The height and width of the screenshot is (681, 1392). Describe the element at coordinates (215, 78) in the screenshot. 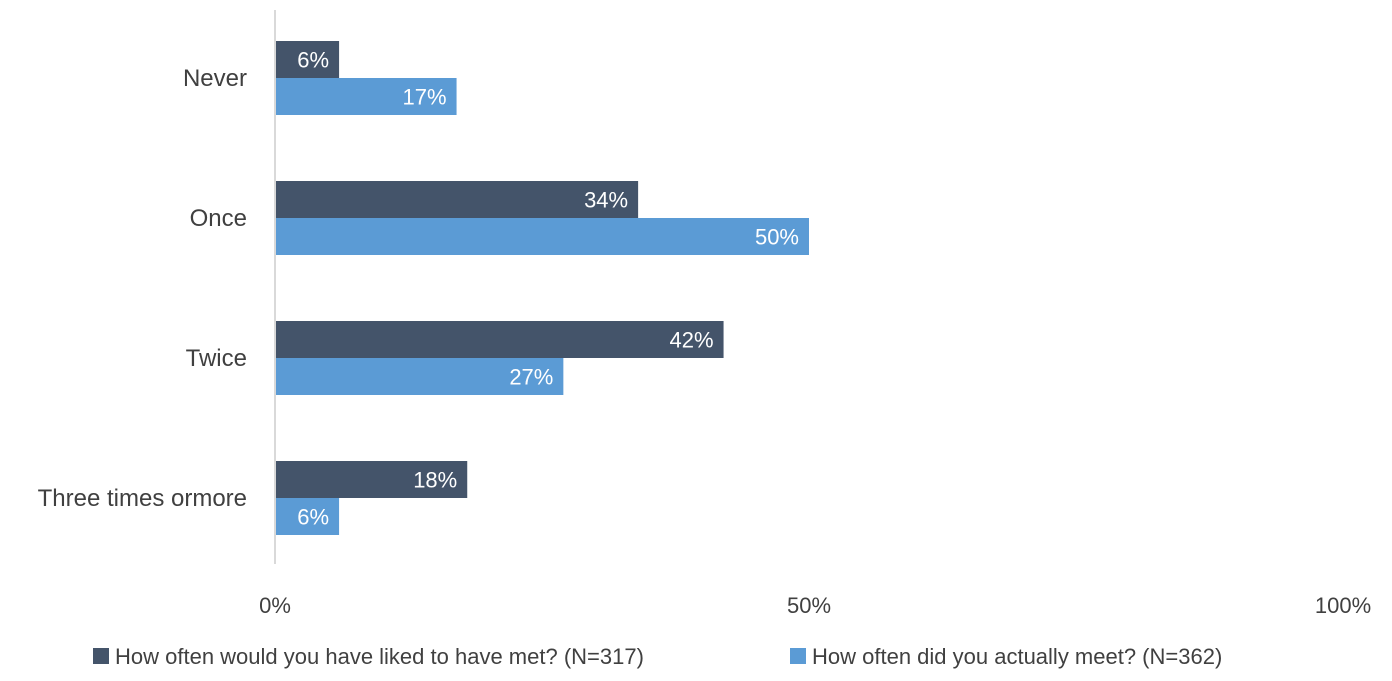

I see `category-label: Never` at that location.